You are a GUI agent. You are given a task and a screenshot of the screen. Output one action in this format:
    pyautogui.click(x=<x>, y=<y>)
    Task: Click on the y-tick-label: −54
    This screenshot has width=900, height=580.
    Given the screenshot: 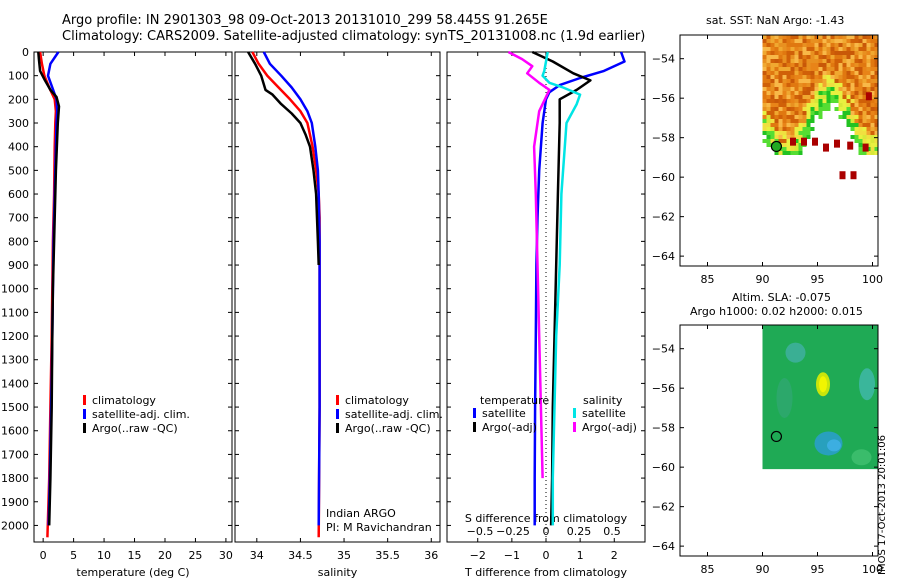 What is the action you would take?
    pyautogui.click(x=663, y=349)
    